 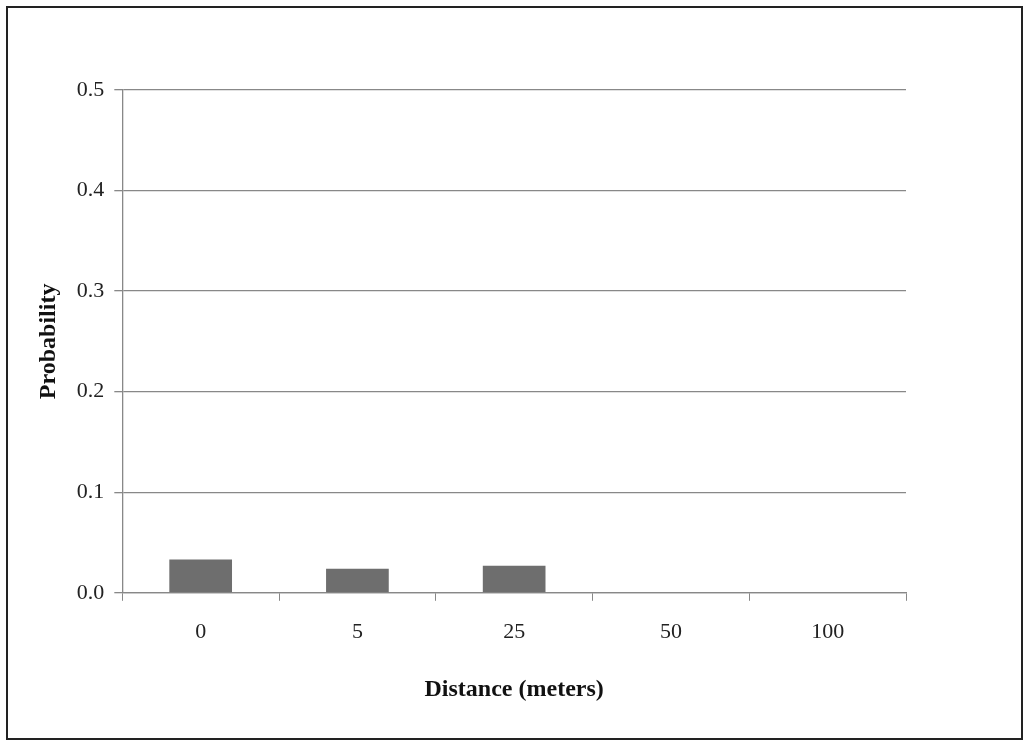 I want to click on y-tick-label: 0.0, so click(x=90, y=591).